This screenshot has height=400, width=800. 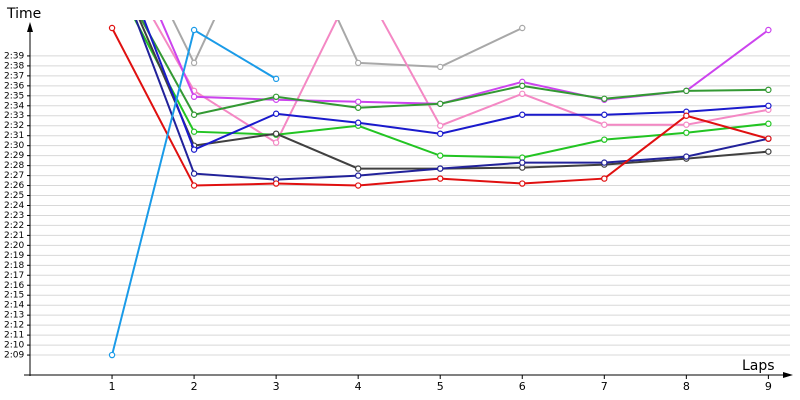 I want to click on y-tick-label: 2:32, so click(x=14, y=126).